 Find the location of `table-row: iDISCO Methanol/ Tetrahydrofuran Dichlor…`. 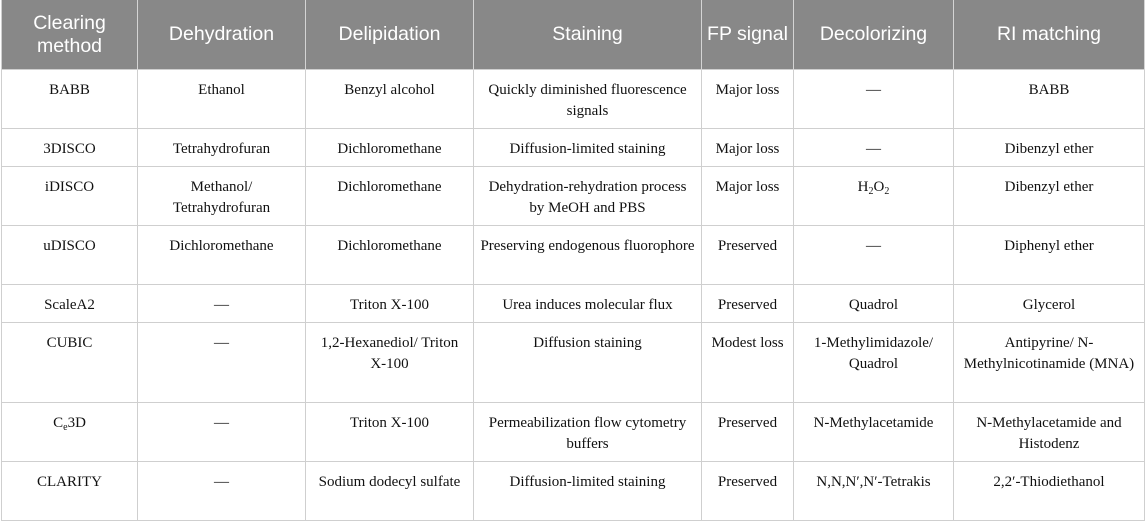

table-row: iDISCO Methanol/ Tetrahydrofuran Dichlor… is located at coordinates (573, 196).